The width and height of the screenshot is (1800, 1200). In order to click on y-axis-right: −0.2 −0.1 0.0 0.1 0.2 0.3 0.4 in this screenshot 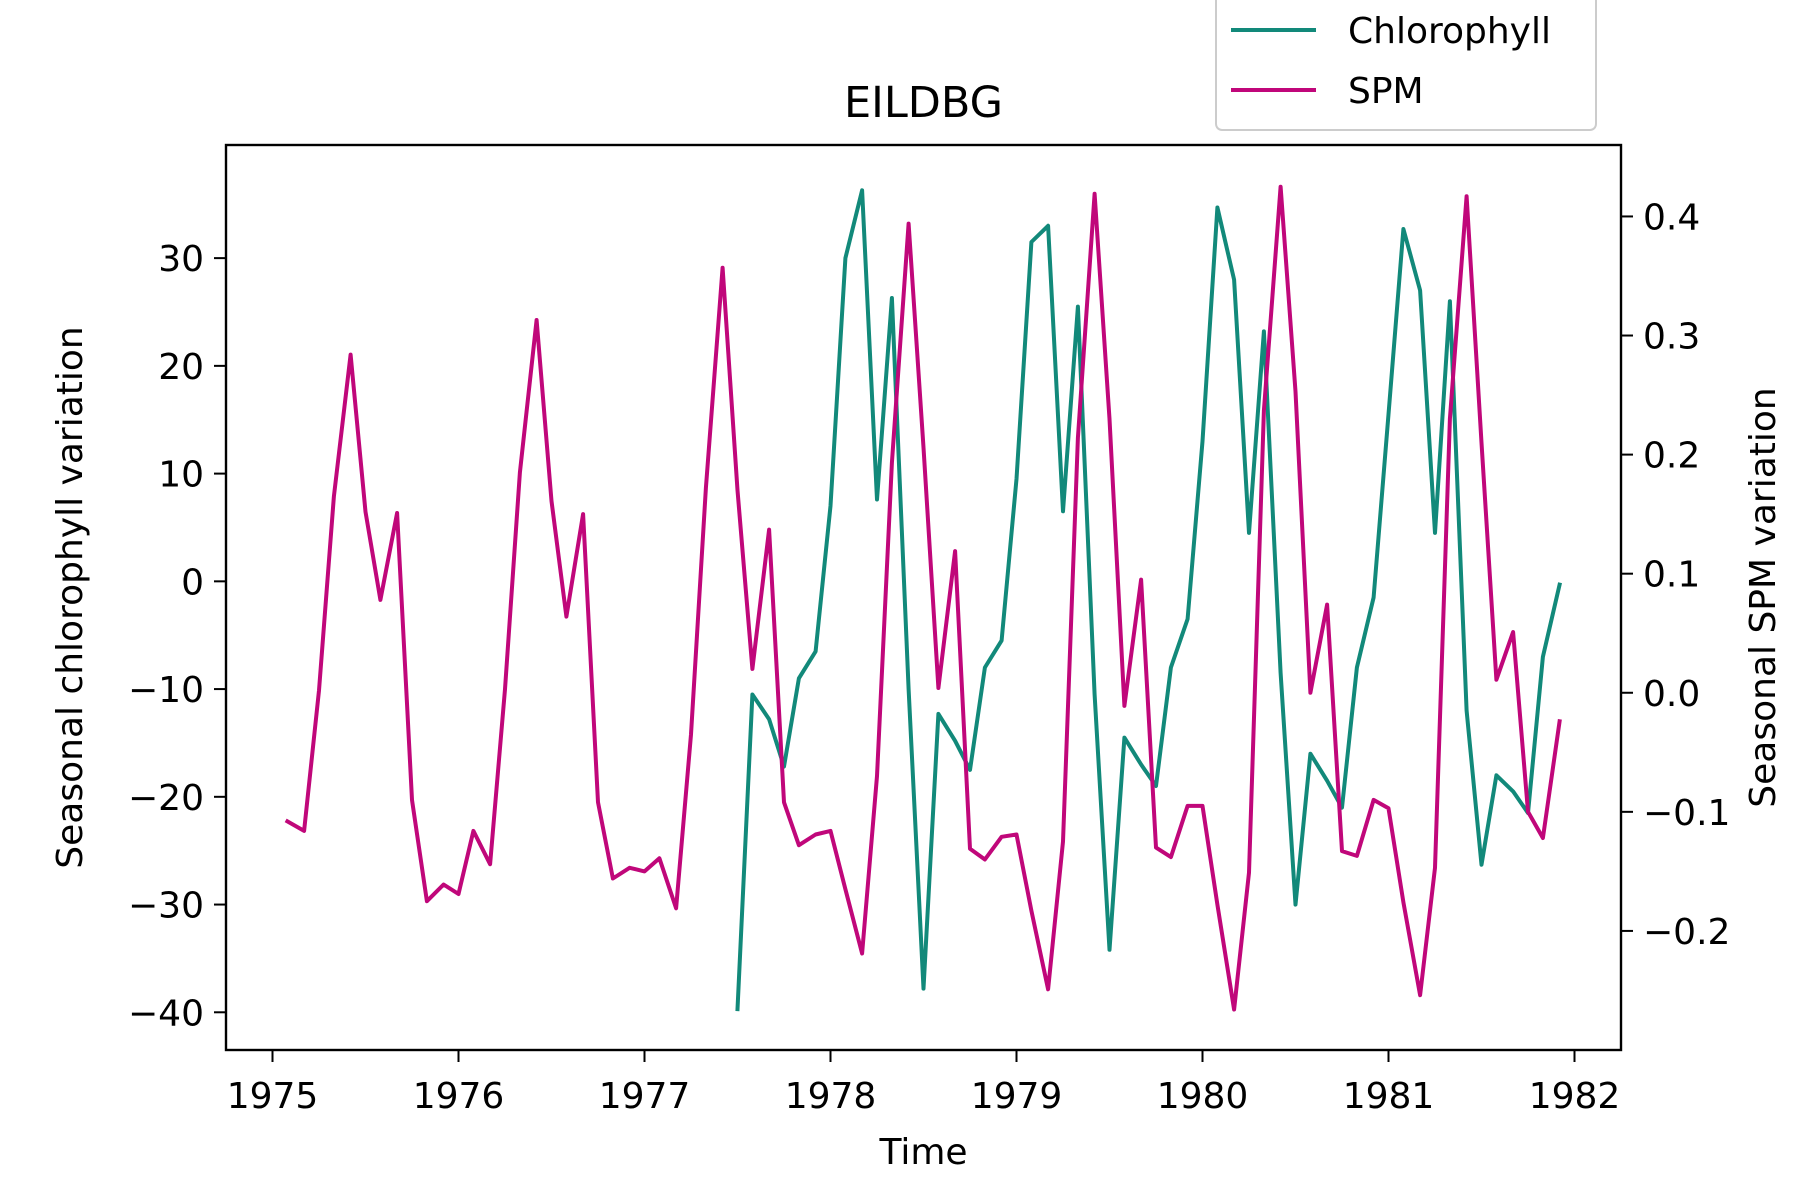, I will do `click(1675, 575)`.